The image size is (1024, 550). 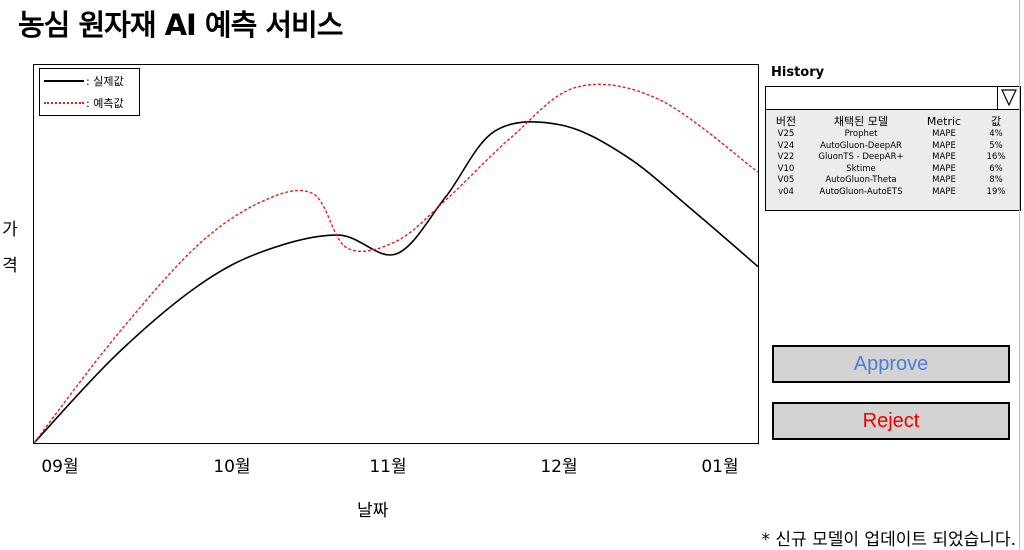 I want to click on legend-item-actual: : 실제값, so click(x=84, y=81).